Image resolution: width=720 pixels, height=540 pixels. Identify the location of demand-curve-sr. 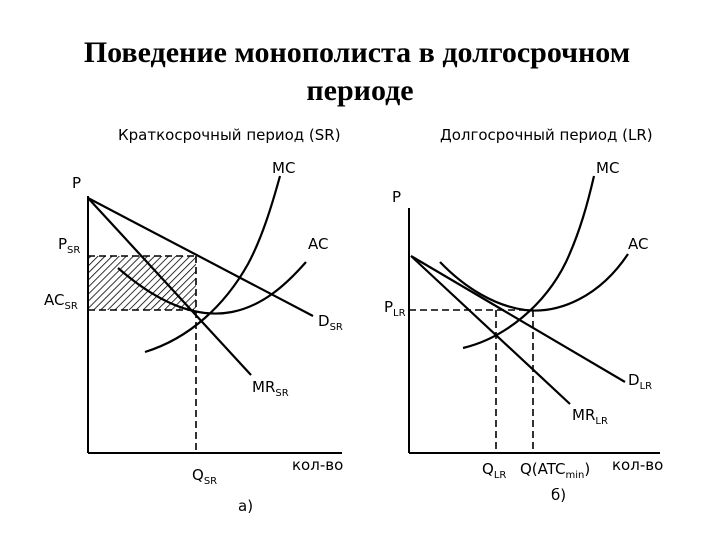
(200, 257).